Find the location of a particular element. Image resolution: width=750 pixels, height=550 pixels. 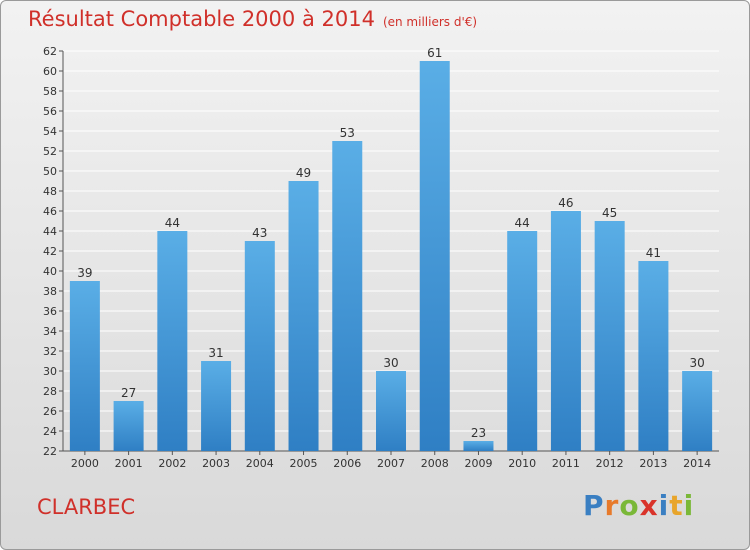

data-label-2000: 39 is located at coordinates (84, 273).